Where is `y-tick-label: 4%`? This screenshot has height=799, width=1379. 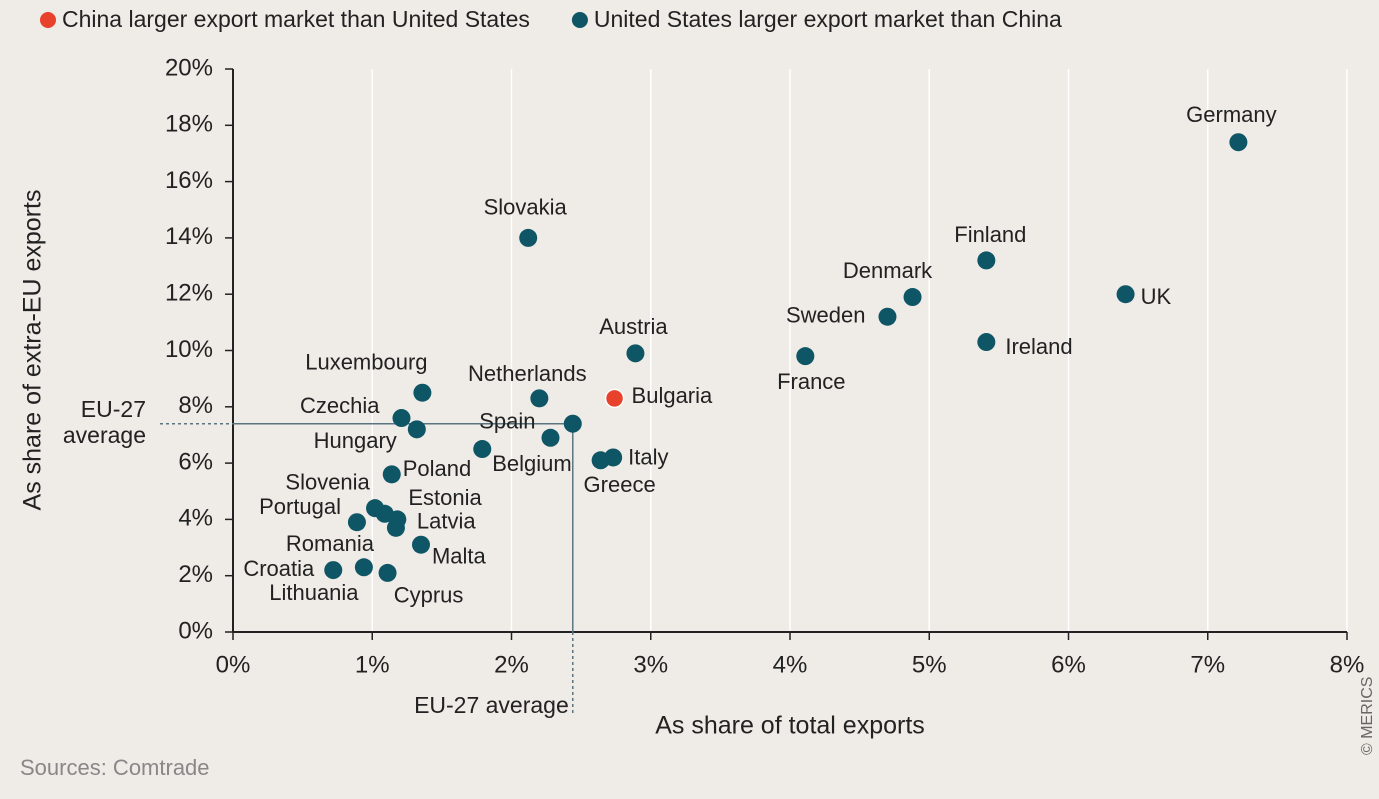
y-tick-label: 4% is located at coordinates (195, 518).